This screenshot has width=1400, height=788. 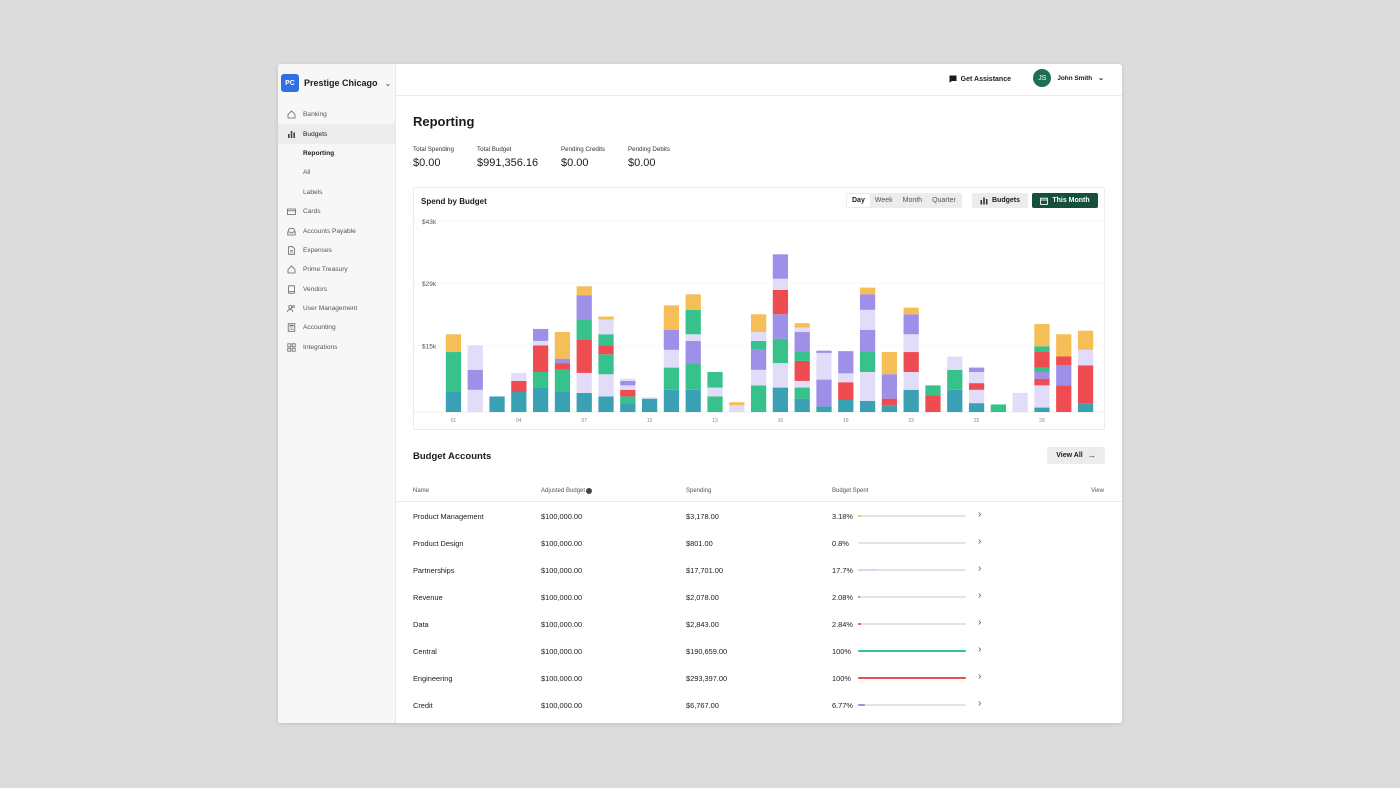 I want to click on x-tick-label: 13, so click(x=715, y=421).